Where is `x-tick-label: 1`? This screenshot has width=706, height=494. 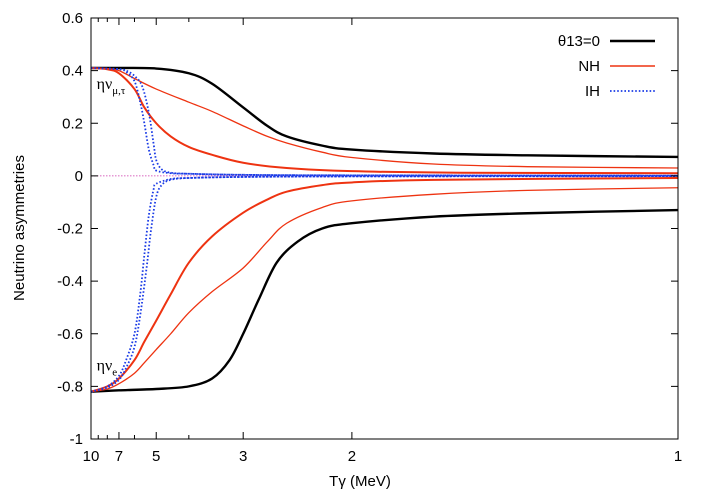
x-tick-label: 1 is located at coordinates (678, 456).